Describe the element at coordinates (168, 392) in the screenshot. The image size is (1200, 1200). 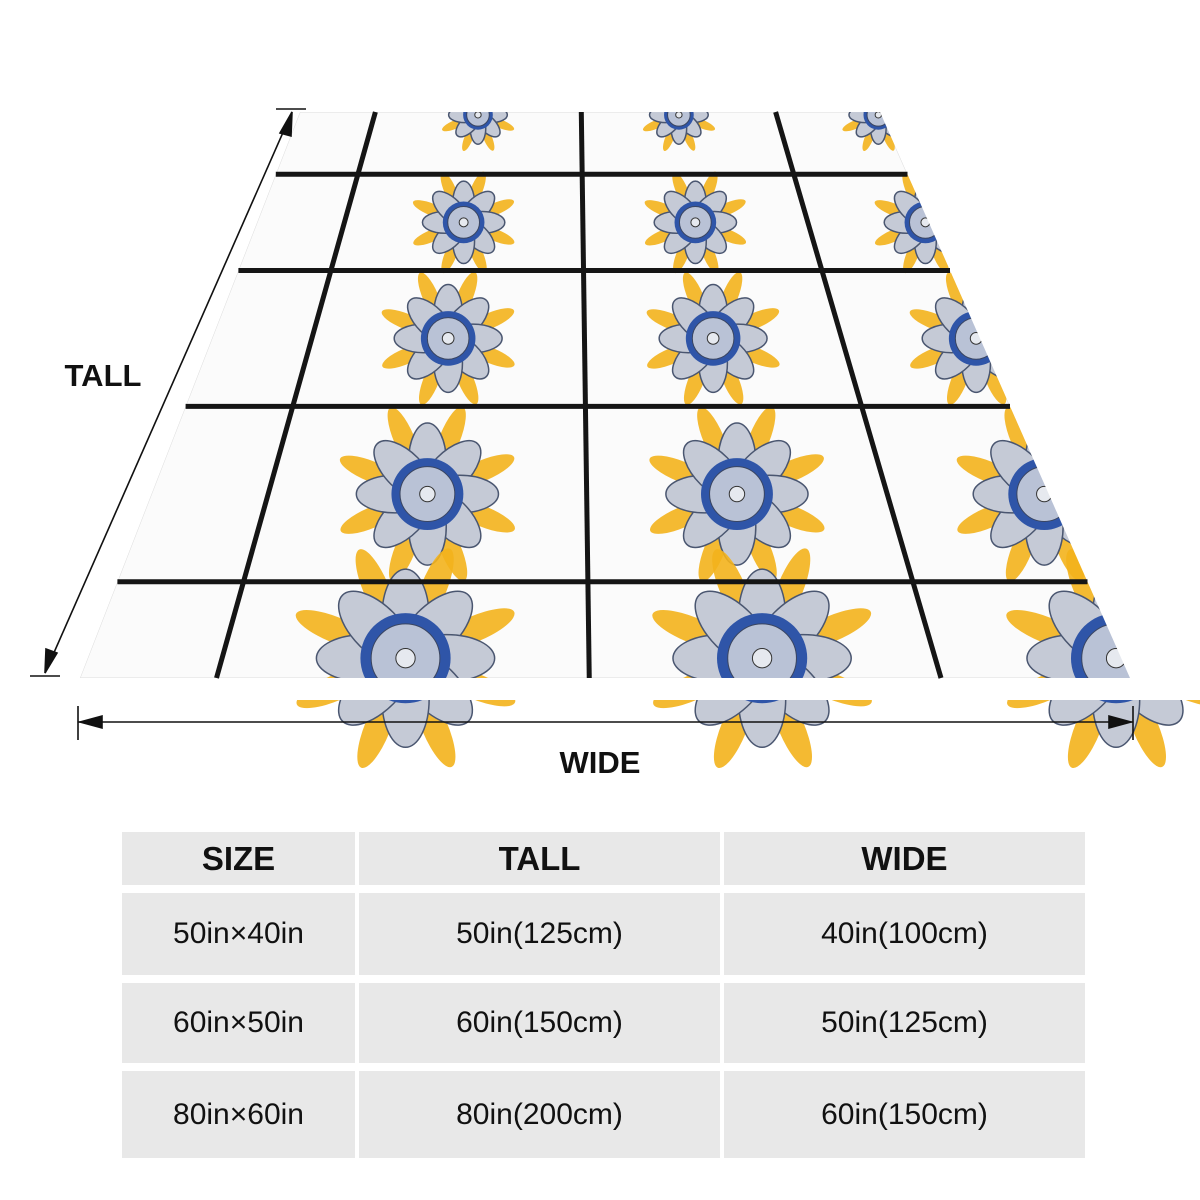
I see `tall-arrow` at that location.